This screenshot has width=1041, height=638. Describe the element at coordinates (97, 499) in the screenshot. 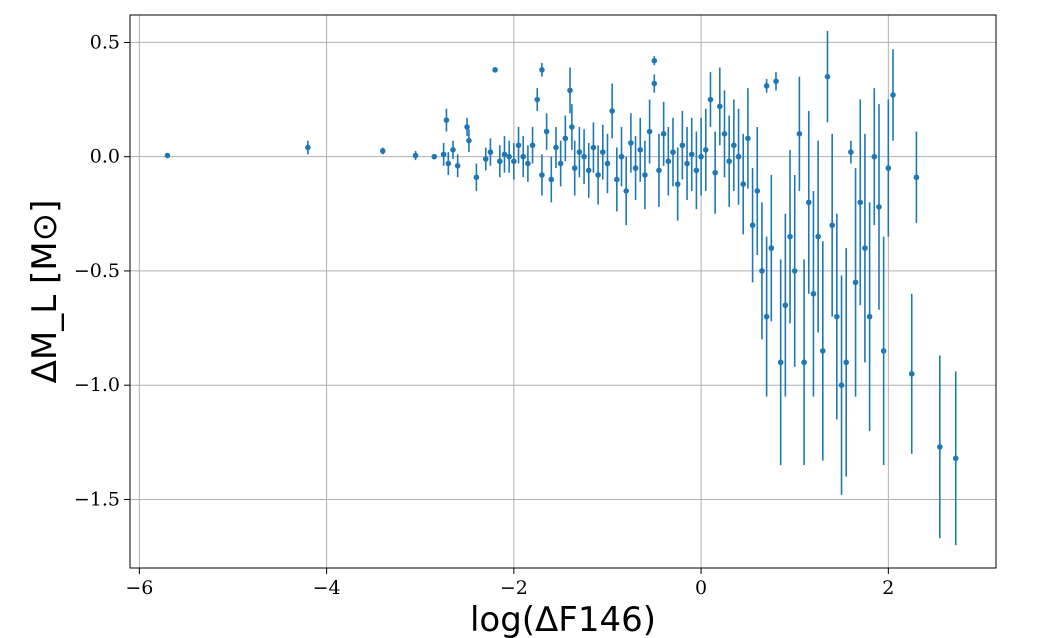

I see `y-tick-label: −1.5` at that location.